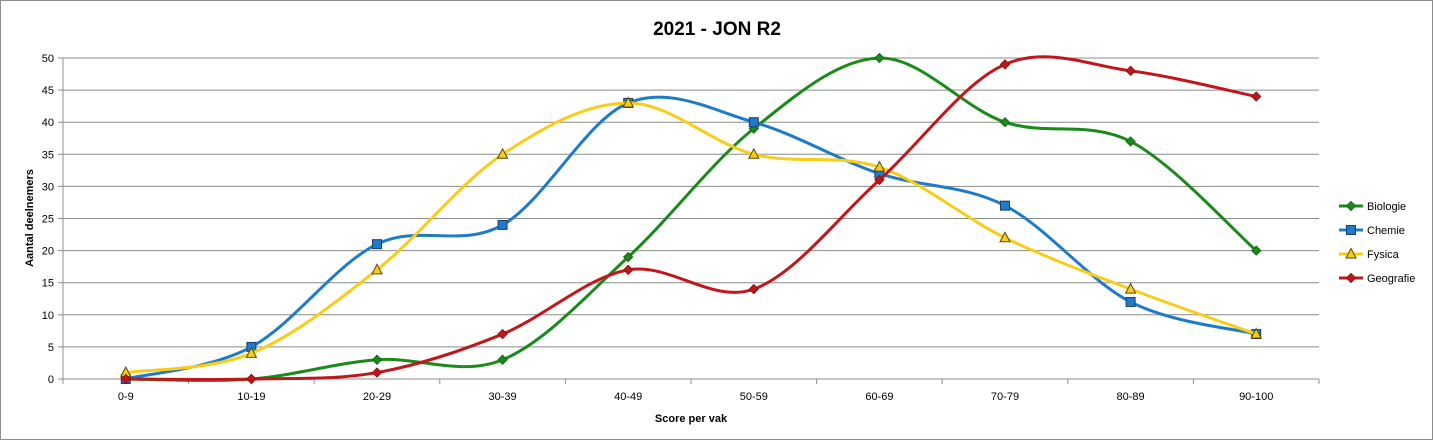 This screenshot has height=440, width=1433. I want to click on legend: Biologie Chemie Fysica Geografie, so click(1377, 242).